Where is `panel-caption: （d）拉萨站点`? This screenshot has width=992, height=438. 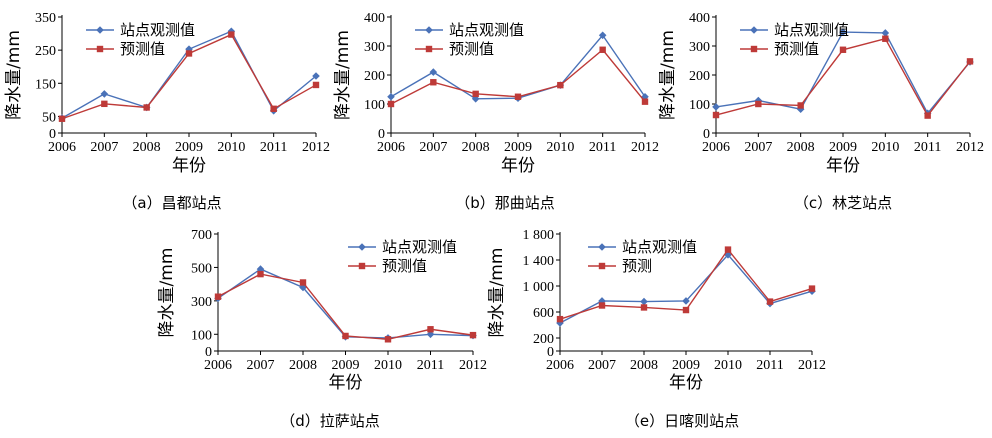
panel-caption: （d）拉萨站点 is located at coordinates (330, 421).